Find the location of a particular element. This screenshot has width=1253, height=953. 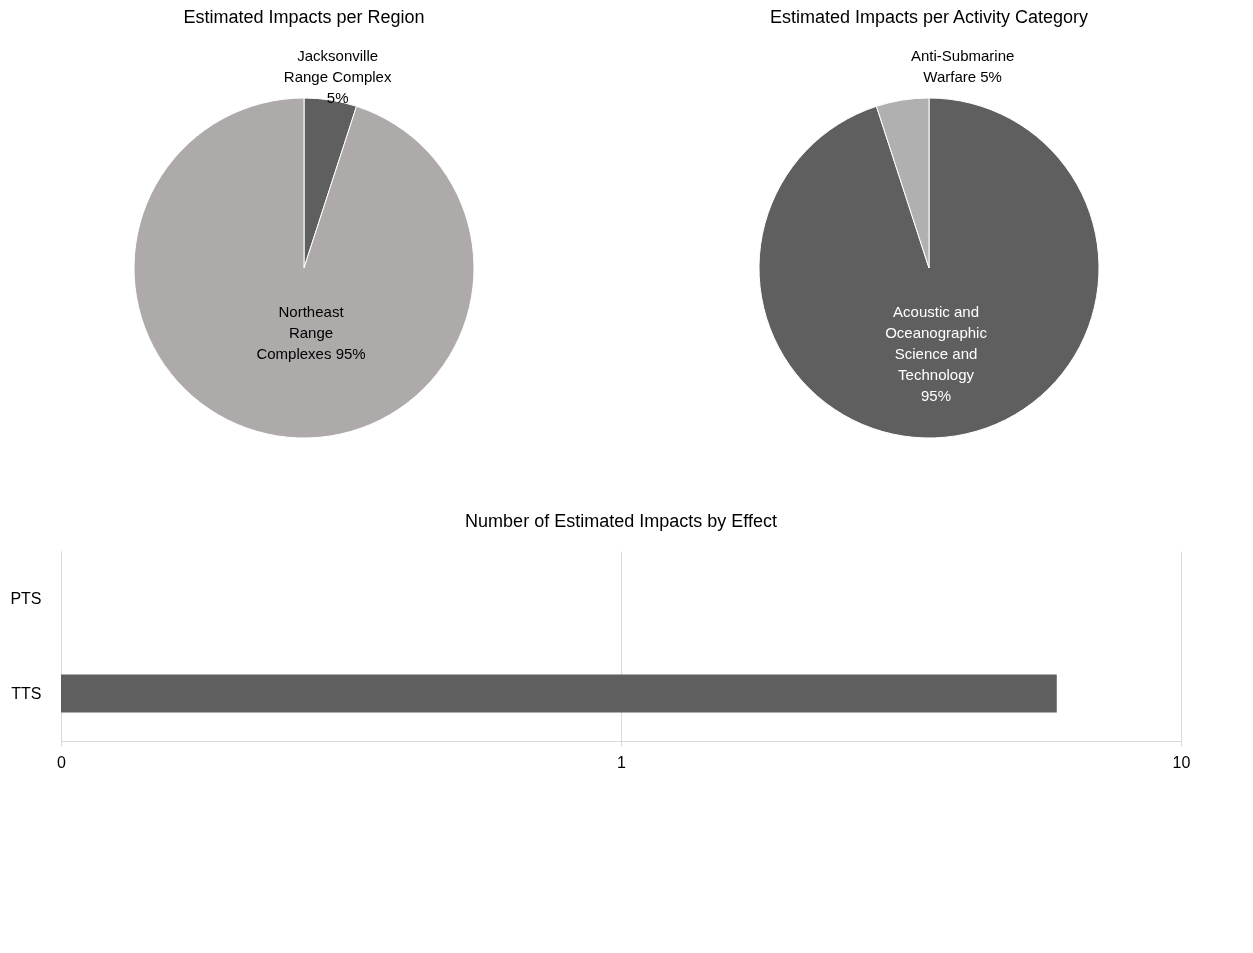

x-tick-label: 1 is located at coordinates (622, 762).